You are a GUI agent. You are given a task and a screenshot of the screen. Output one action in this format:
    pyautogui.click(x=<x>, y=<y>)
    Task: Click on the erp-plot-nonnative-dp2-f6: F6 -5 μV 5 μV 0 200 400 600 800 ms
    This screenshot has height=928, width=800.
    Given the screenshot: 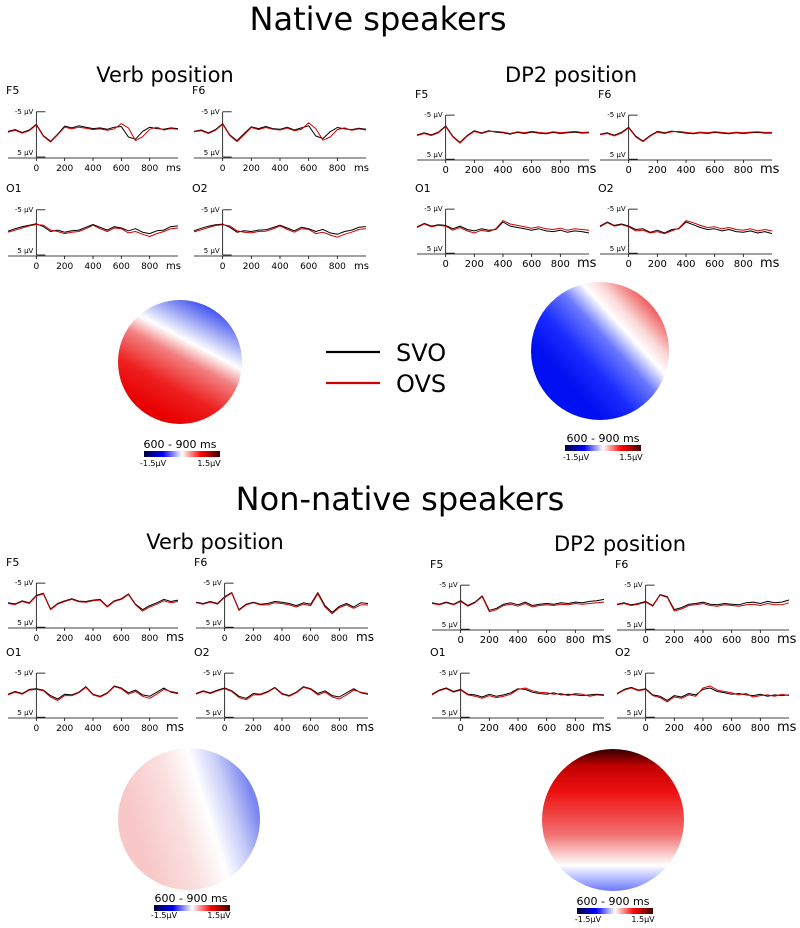 What is the action you would take?
    pyautogui.click(x=706, y=602)
    